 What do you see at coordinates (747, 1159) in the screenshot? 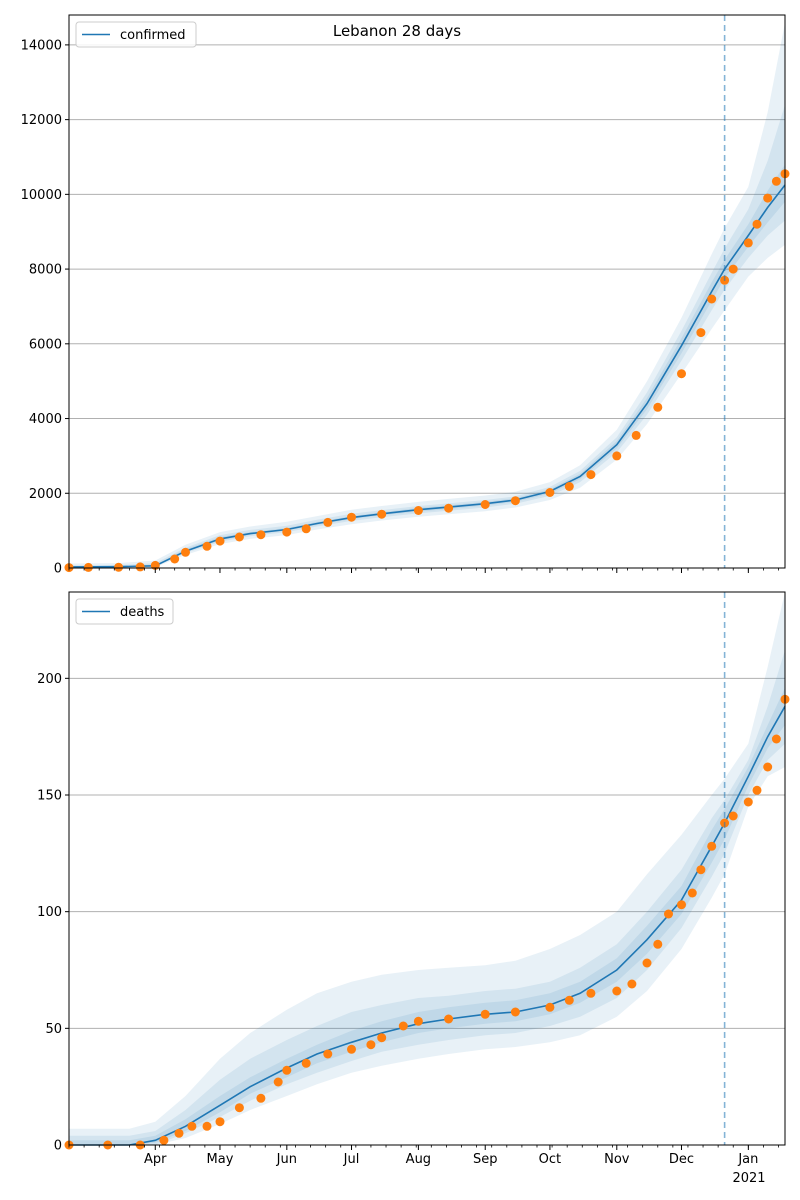
I see `x-tick-label: Jan` at bounding box center [747, 1159].